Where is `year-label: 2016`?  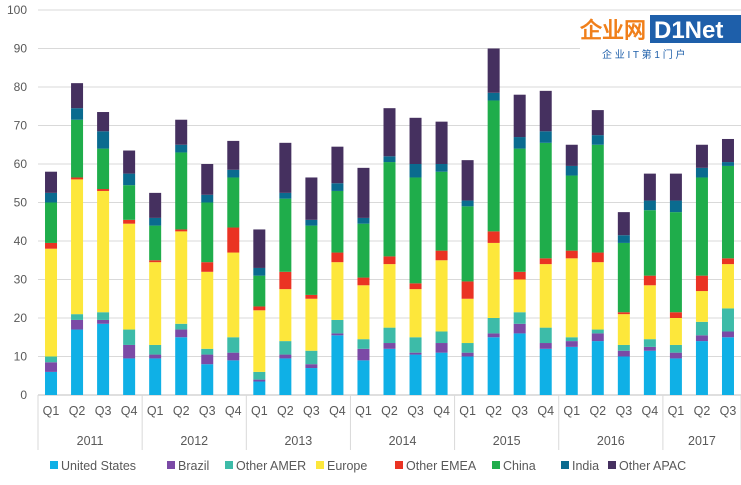 year-label: 2016 is located at coordinates (611, 441).